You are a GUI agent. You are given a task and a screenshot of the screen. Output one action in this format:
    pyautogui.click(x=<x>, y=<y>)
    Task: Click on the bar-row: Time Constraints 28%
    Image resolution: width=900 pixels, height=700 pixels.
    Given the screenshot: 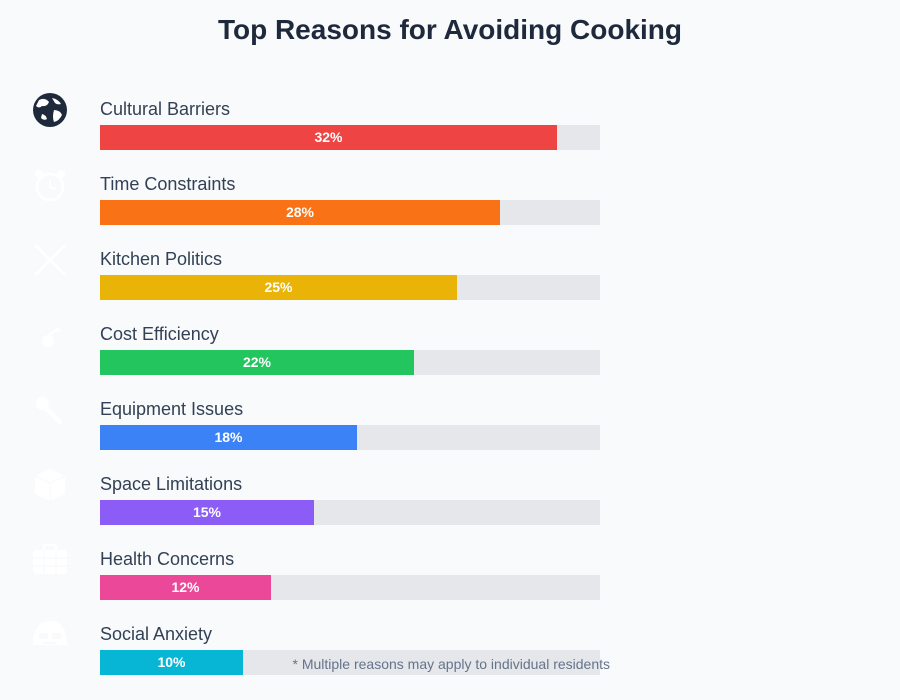 What is the action you would take?
    pyautogui.click(x=450, y=209)
    